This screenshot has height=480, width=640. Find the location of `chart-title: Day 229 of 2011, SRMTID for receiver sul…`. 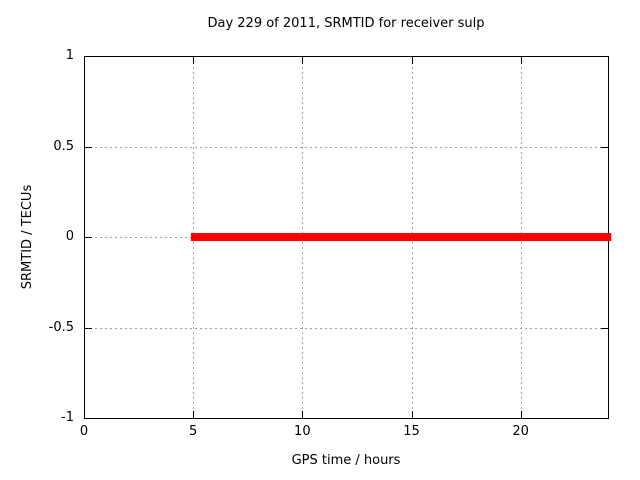

chart-title: Day 229 of 2011, SRMTID for receiver sul… is located at coordinates (346, 23).